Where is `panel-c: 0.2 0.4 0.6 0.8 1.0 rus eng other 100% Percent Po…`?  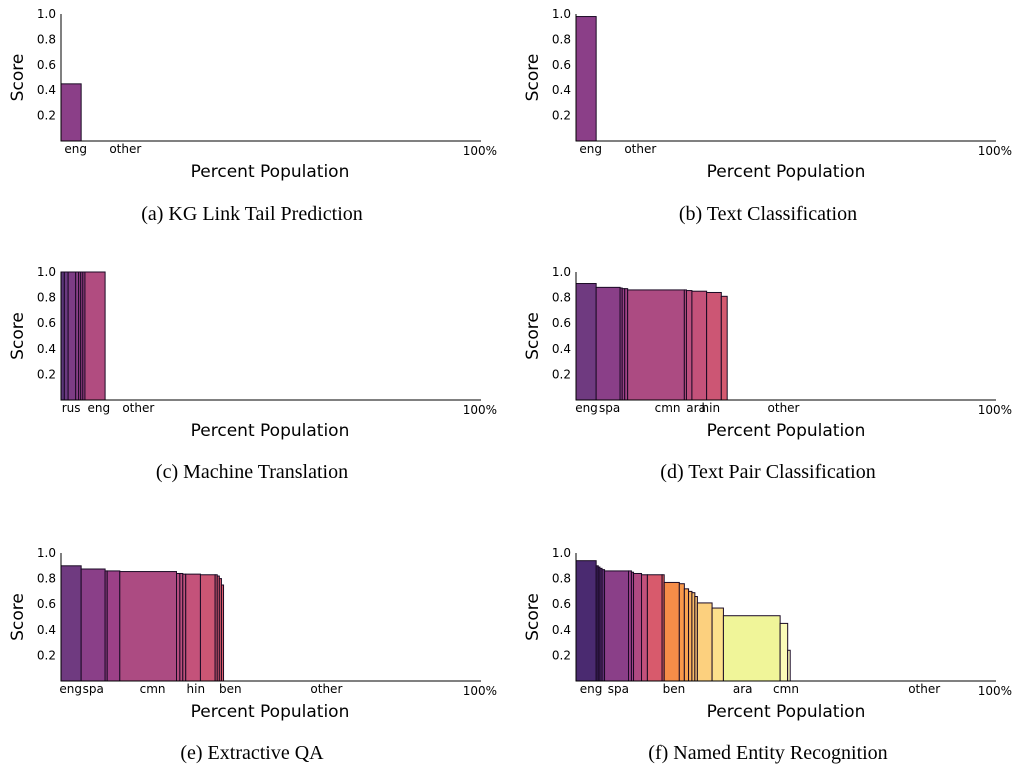 panel-c: 0.2 0.4 0.6 0.8 1.0 rus eng other 100% Percent Po… is located at coordinates (252, 374).